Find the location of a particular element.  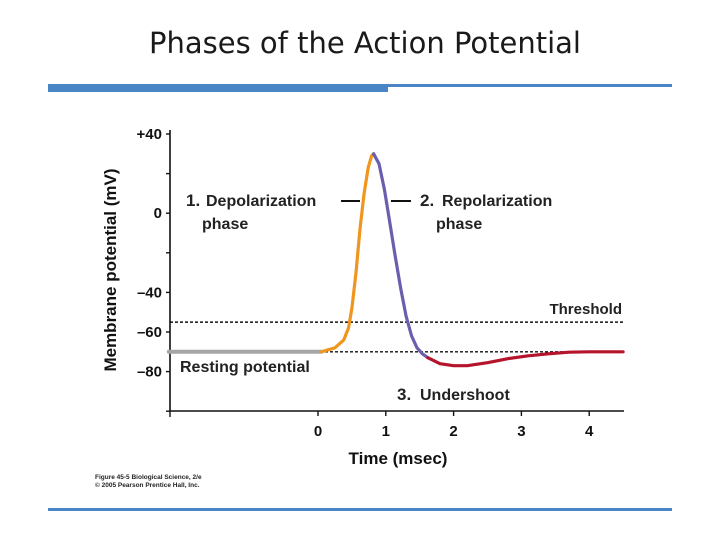

annotation-2-number: 2. is located at coordinates (427, 200).